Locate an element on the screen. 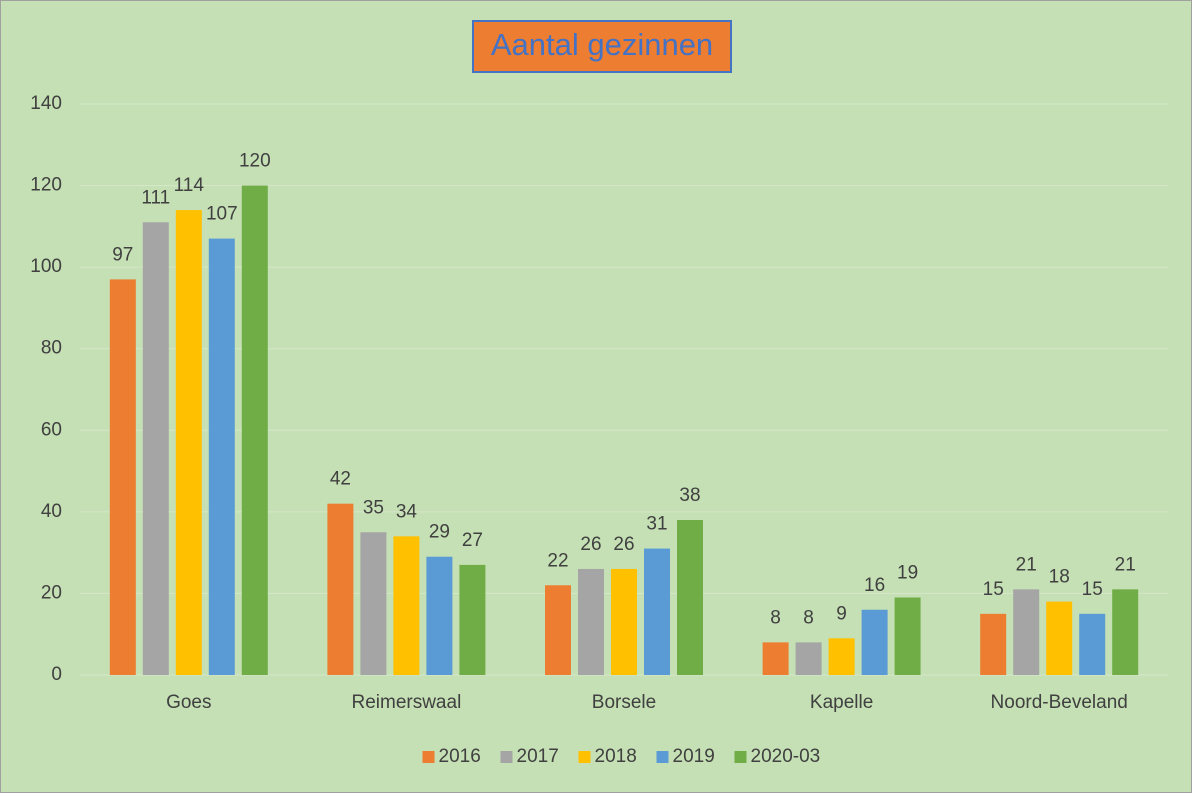 This screenshot has width=1192, height=793. x-tick-label: Kapelle is located at coordinates (841, 702).